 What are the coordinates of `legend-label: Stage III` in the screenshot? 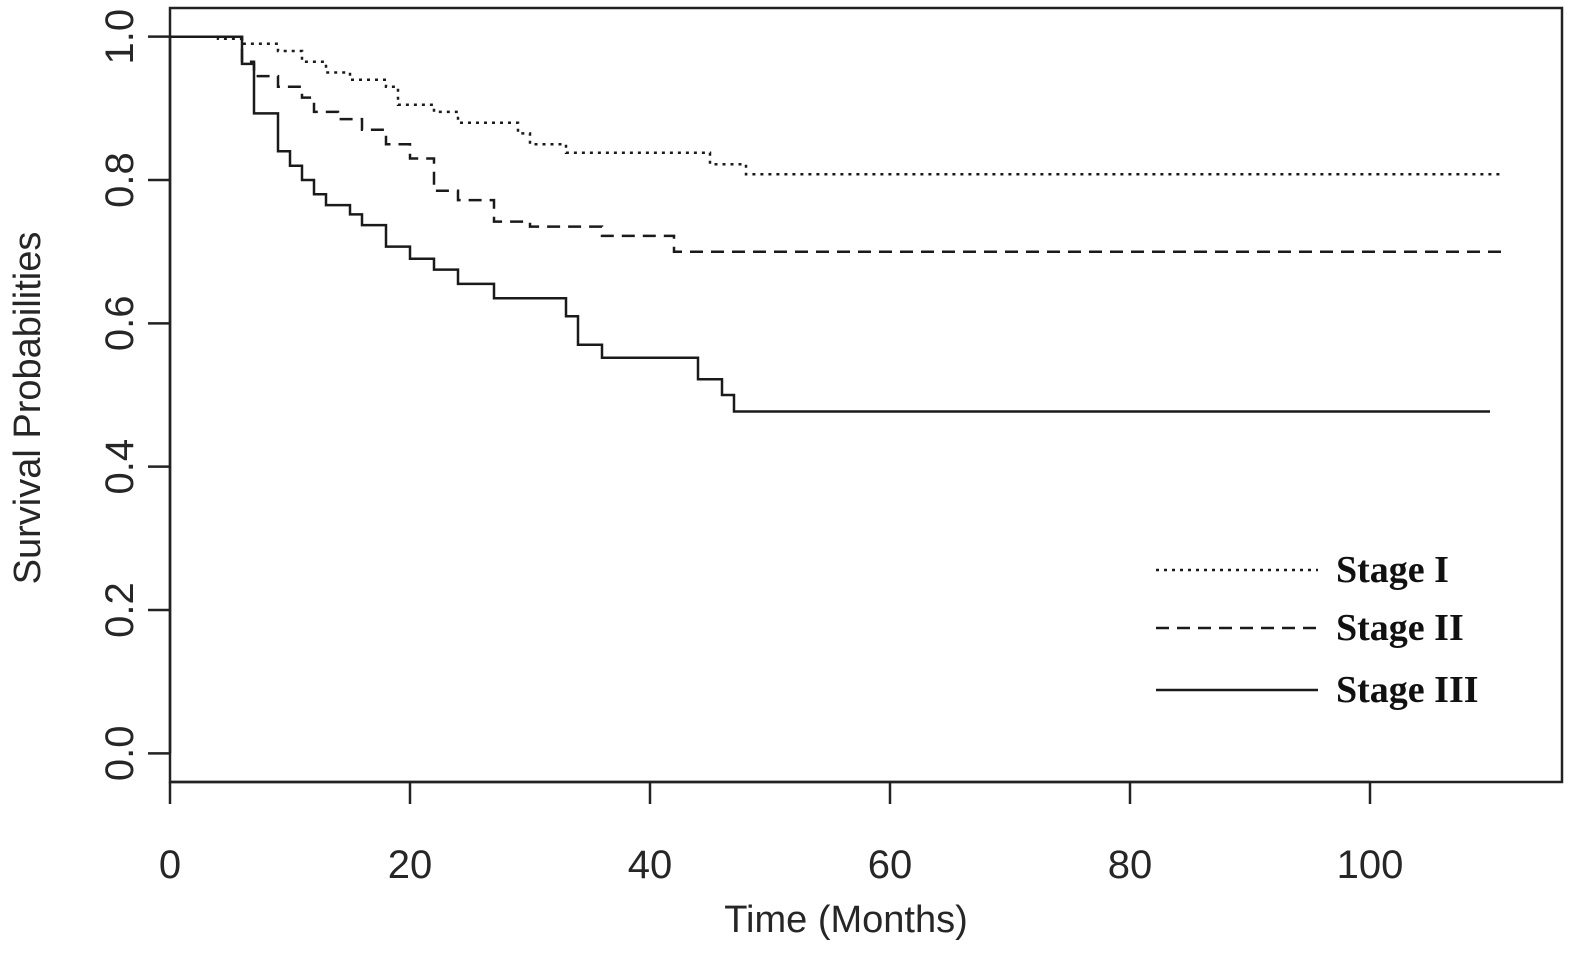 It's located at (1407, 690).